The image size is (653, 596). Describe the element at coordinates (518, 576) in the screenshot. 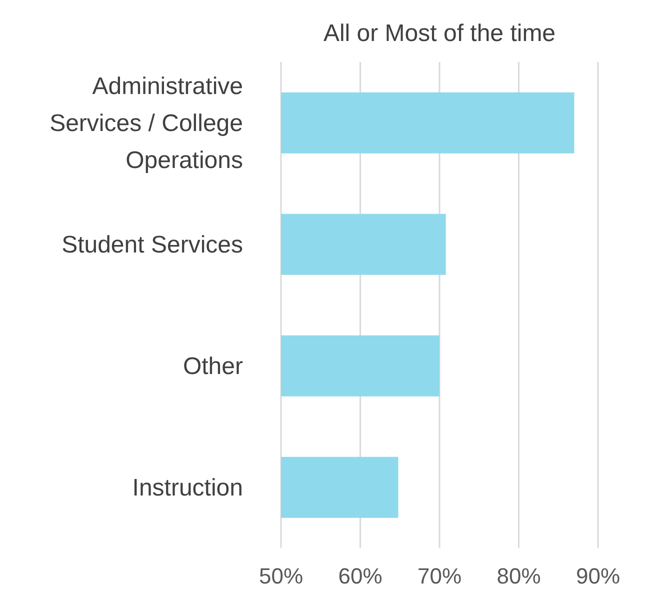

I see `x-tick-label: 80%` at that location.